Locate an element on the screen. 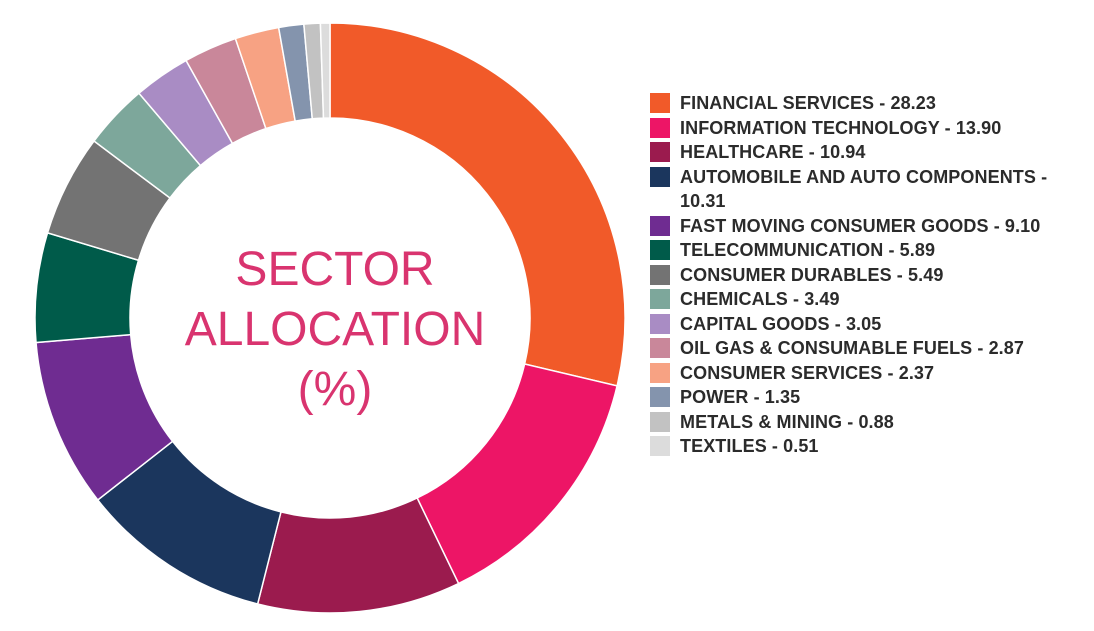 The image size is (1094, 631). legend-label: AUTOMOBILE AND AUTO COMPONENTS - 10.31 is located at coordinates (864, 189).